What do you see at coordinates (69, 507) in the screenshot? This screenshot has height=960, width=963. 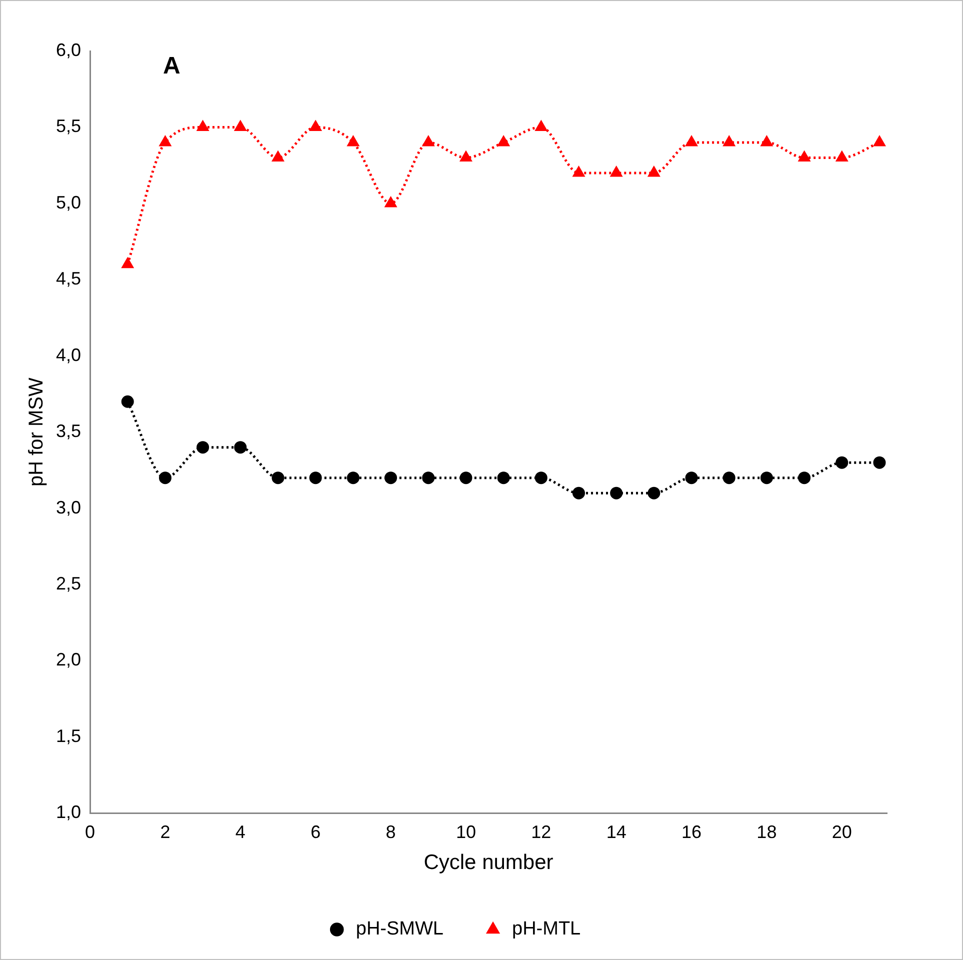 I see `y-tick-label: 3,0` at bounding box center [69, 507].